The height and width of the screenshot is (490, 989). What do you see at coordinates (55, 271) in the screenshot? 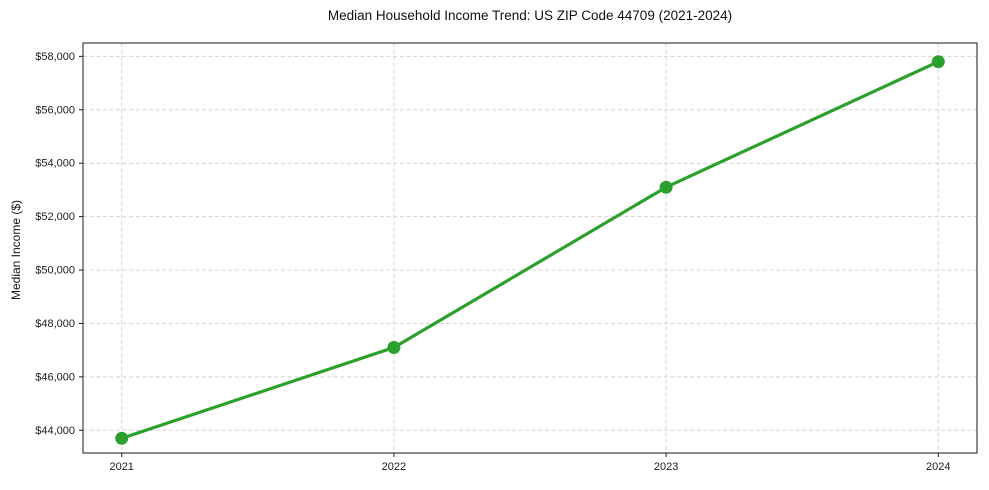
I see `y-tick-label: $50,000` at bounding box center [55, 271].